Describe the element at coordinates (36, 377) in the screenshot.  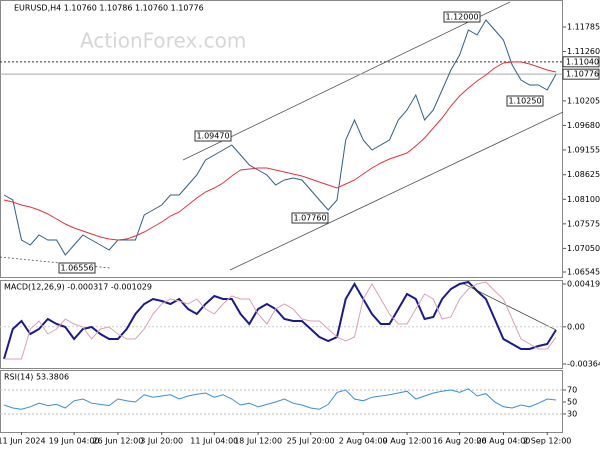
I see `rsi-title: RSI(14) 53.3806` at that location.